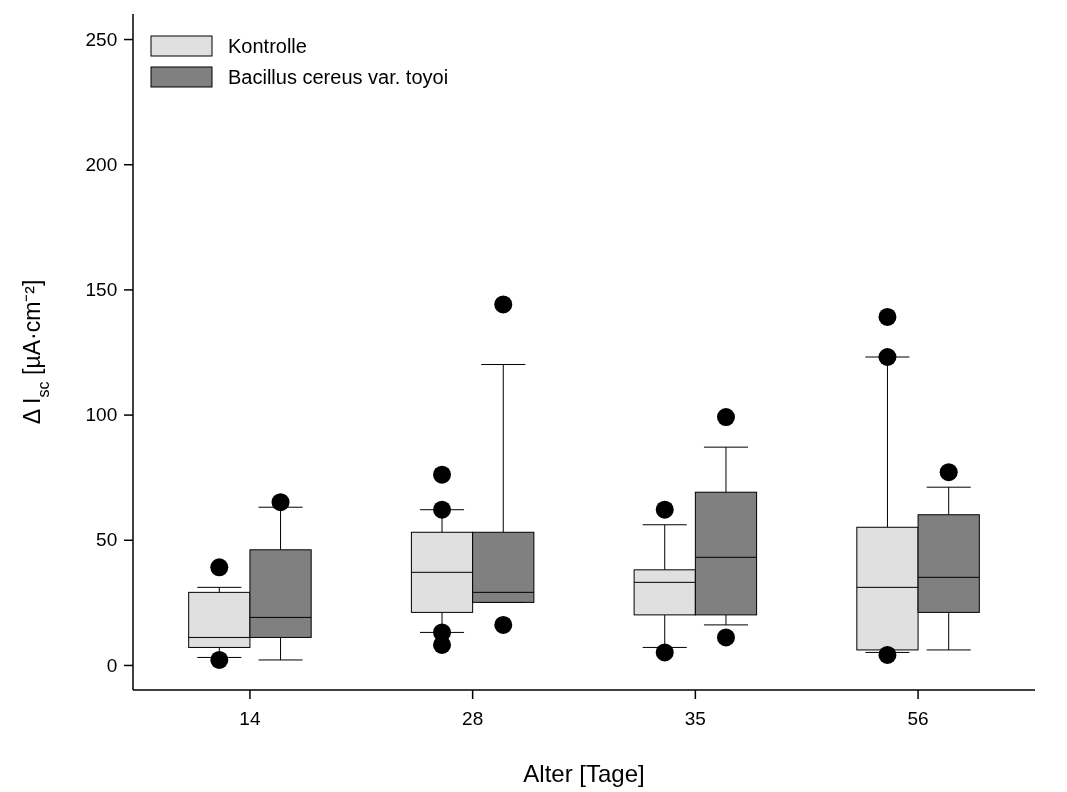  Describe the element at coordinates (101, 415) in the screenshot. I see `y-tick-label: 100` at that location.